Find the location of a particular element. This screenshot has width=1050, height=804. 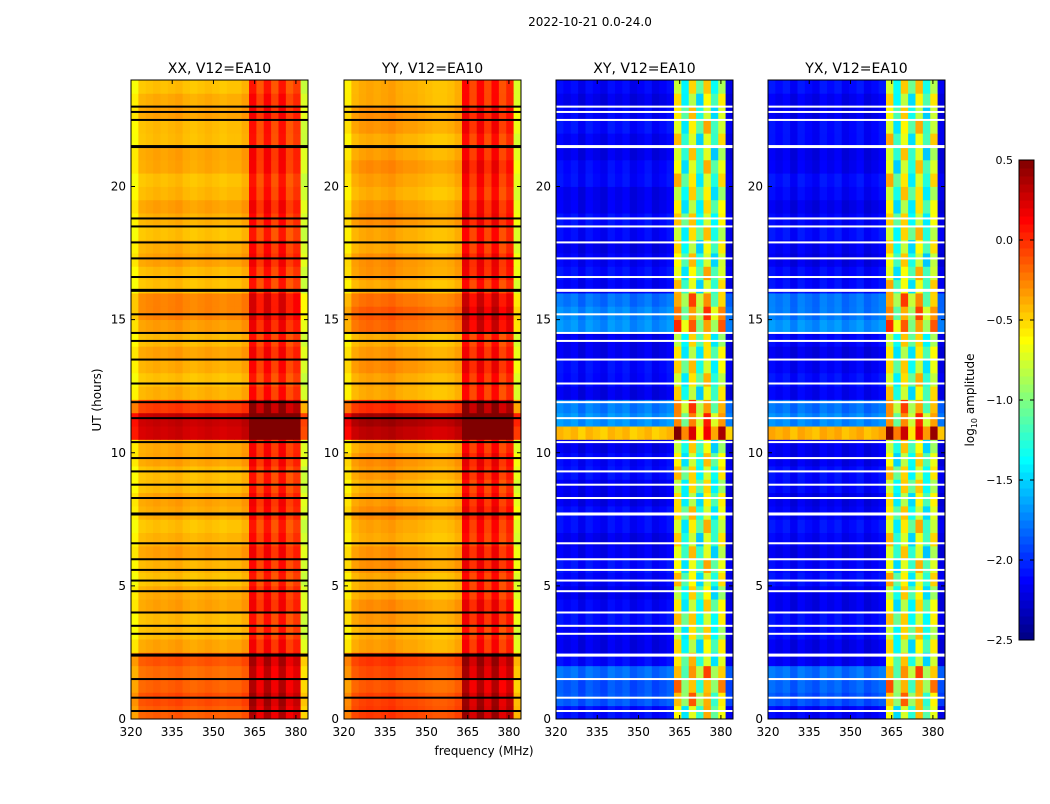

x-tick-label: 380 is located at coordinates (720, 732).